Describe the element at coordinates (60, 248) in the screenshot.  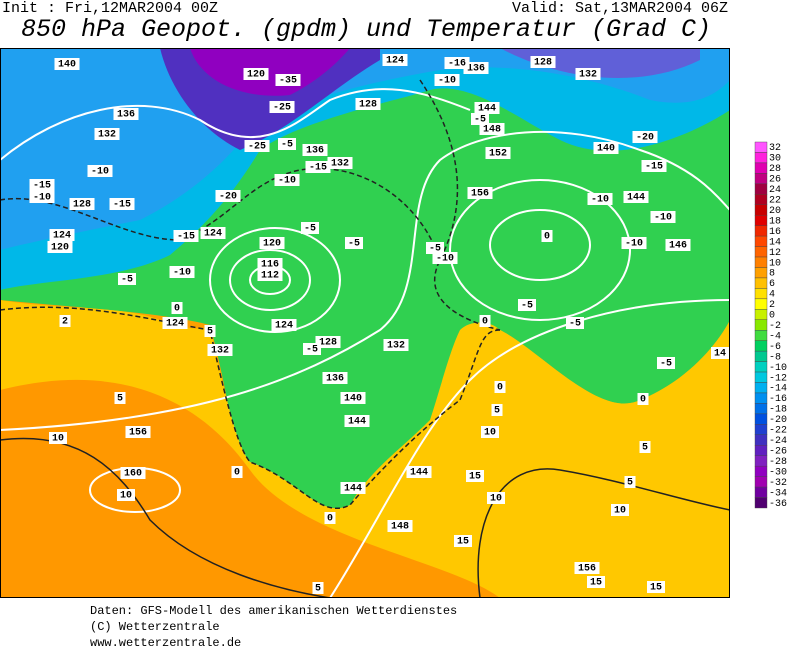
I see `geopotential-label: 120` at that location.